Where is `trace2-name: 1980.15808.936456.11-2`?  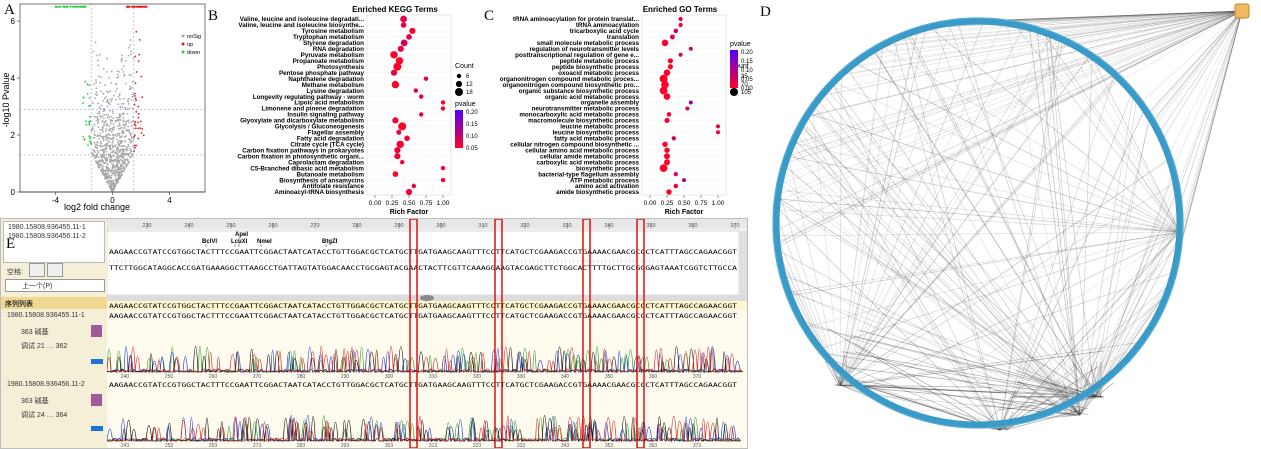
trace2-name: 1980.15808.936456.11-2 is located at coordinates (46, 384).